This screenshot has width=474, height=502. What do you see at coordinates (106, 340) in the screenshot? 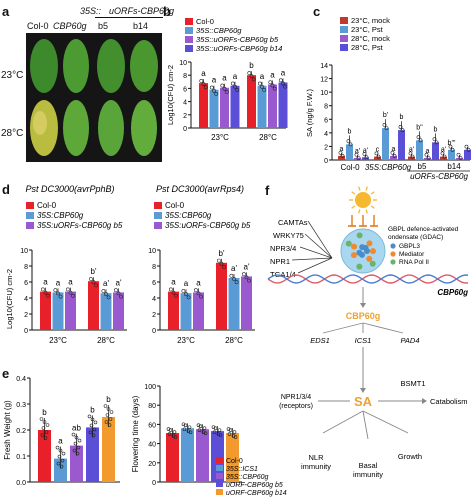
I see `d-left-x-tick-label: 28°C` at bounding box center [106, 340].